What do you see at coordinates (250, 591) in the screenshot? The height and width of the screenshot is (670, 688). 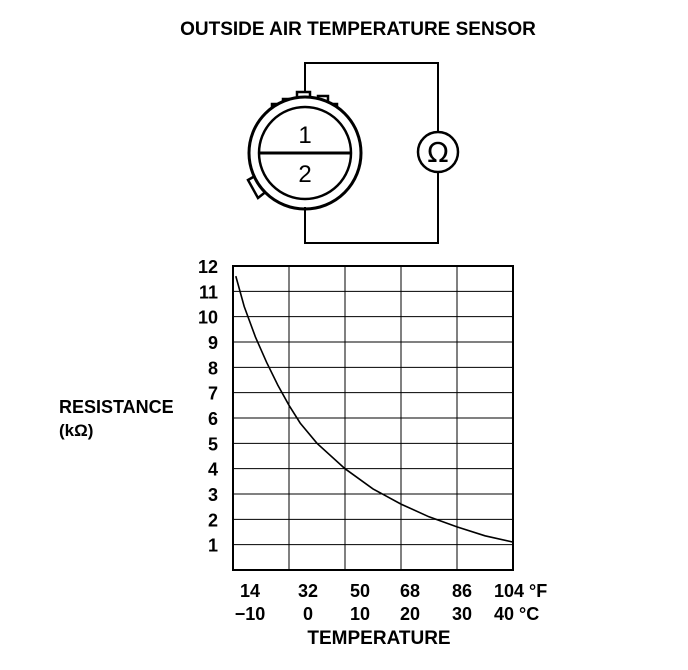 I see `x-tick-label-fahrenheit: 14` at bounding box center [250, 591].